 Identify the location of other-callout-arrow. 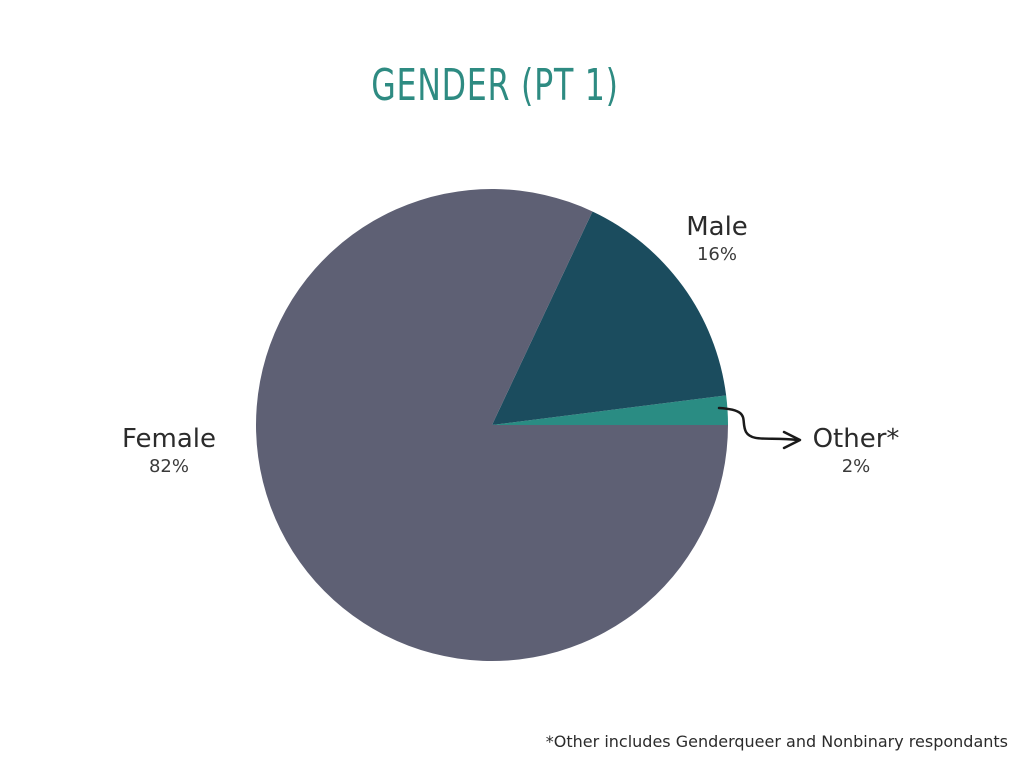
(758, 424).